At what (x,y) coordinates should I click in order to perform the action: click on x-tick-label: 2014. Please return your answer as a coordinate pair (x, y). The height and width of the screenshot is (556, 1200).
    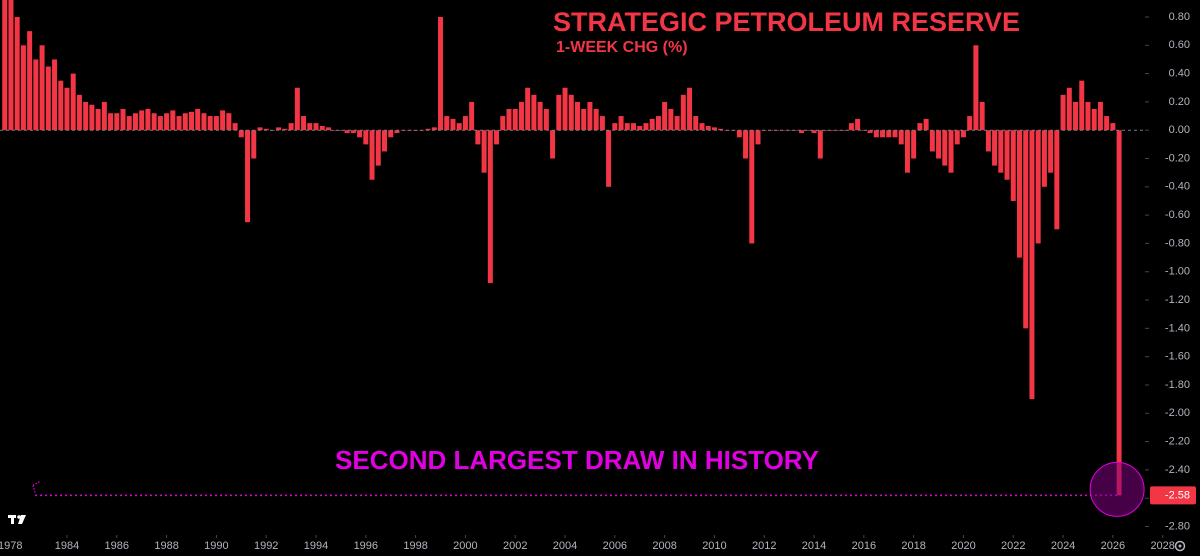
    Looking at the image, I should click on (814, 546).